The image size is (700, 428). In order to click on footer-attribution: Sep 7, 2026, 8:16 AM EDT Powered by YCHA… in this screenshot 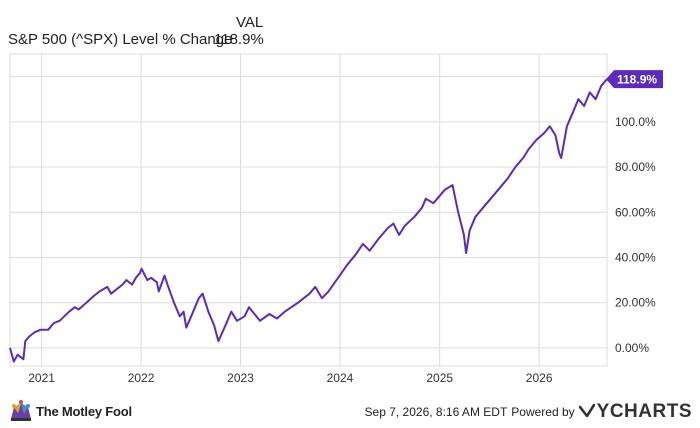, I will do `click(528, 412)`.